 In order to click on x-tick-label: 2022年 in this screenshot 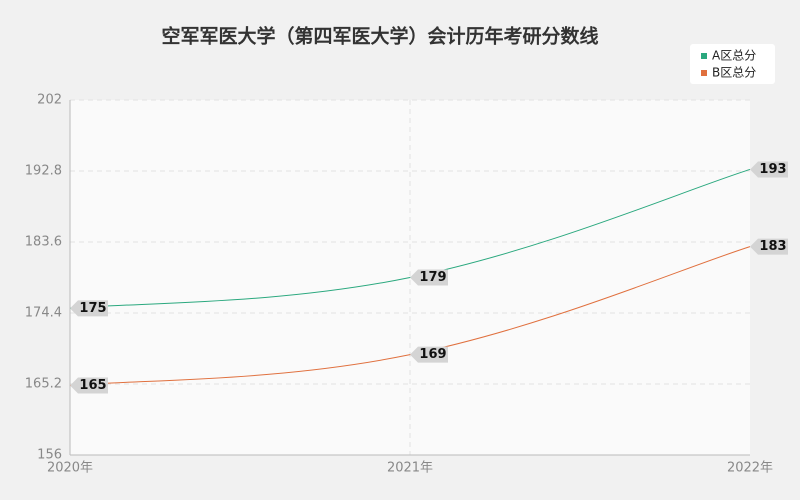, I will do `click(750, 468)`.